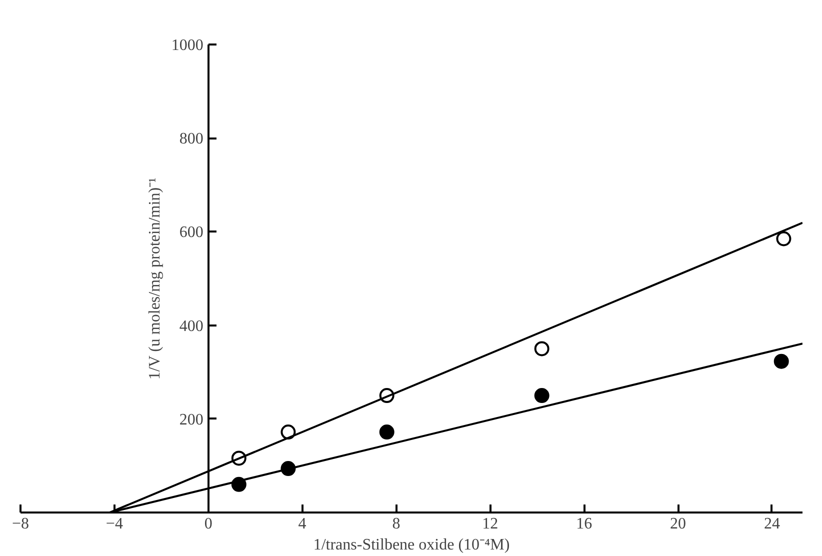 The width and height of the screenshot is (822, 556). What do you see at coordinates (191, 326) in the screenshot?
I see `y-tick-label: 400` at bounding box center [191, 326].